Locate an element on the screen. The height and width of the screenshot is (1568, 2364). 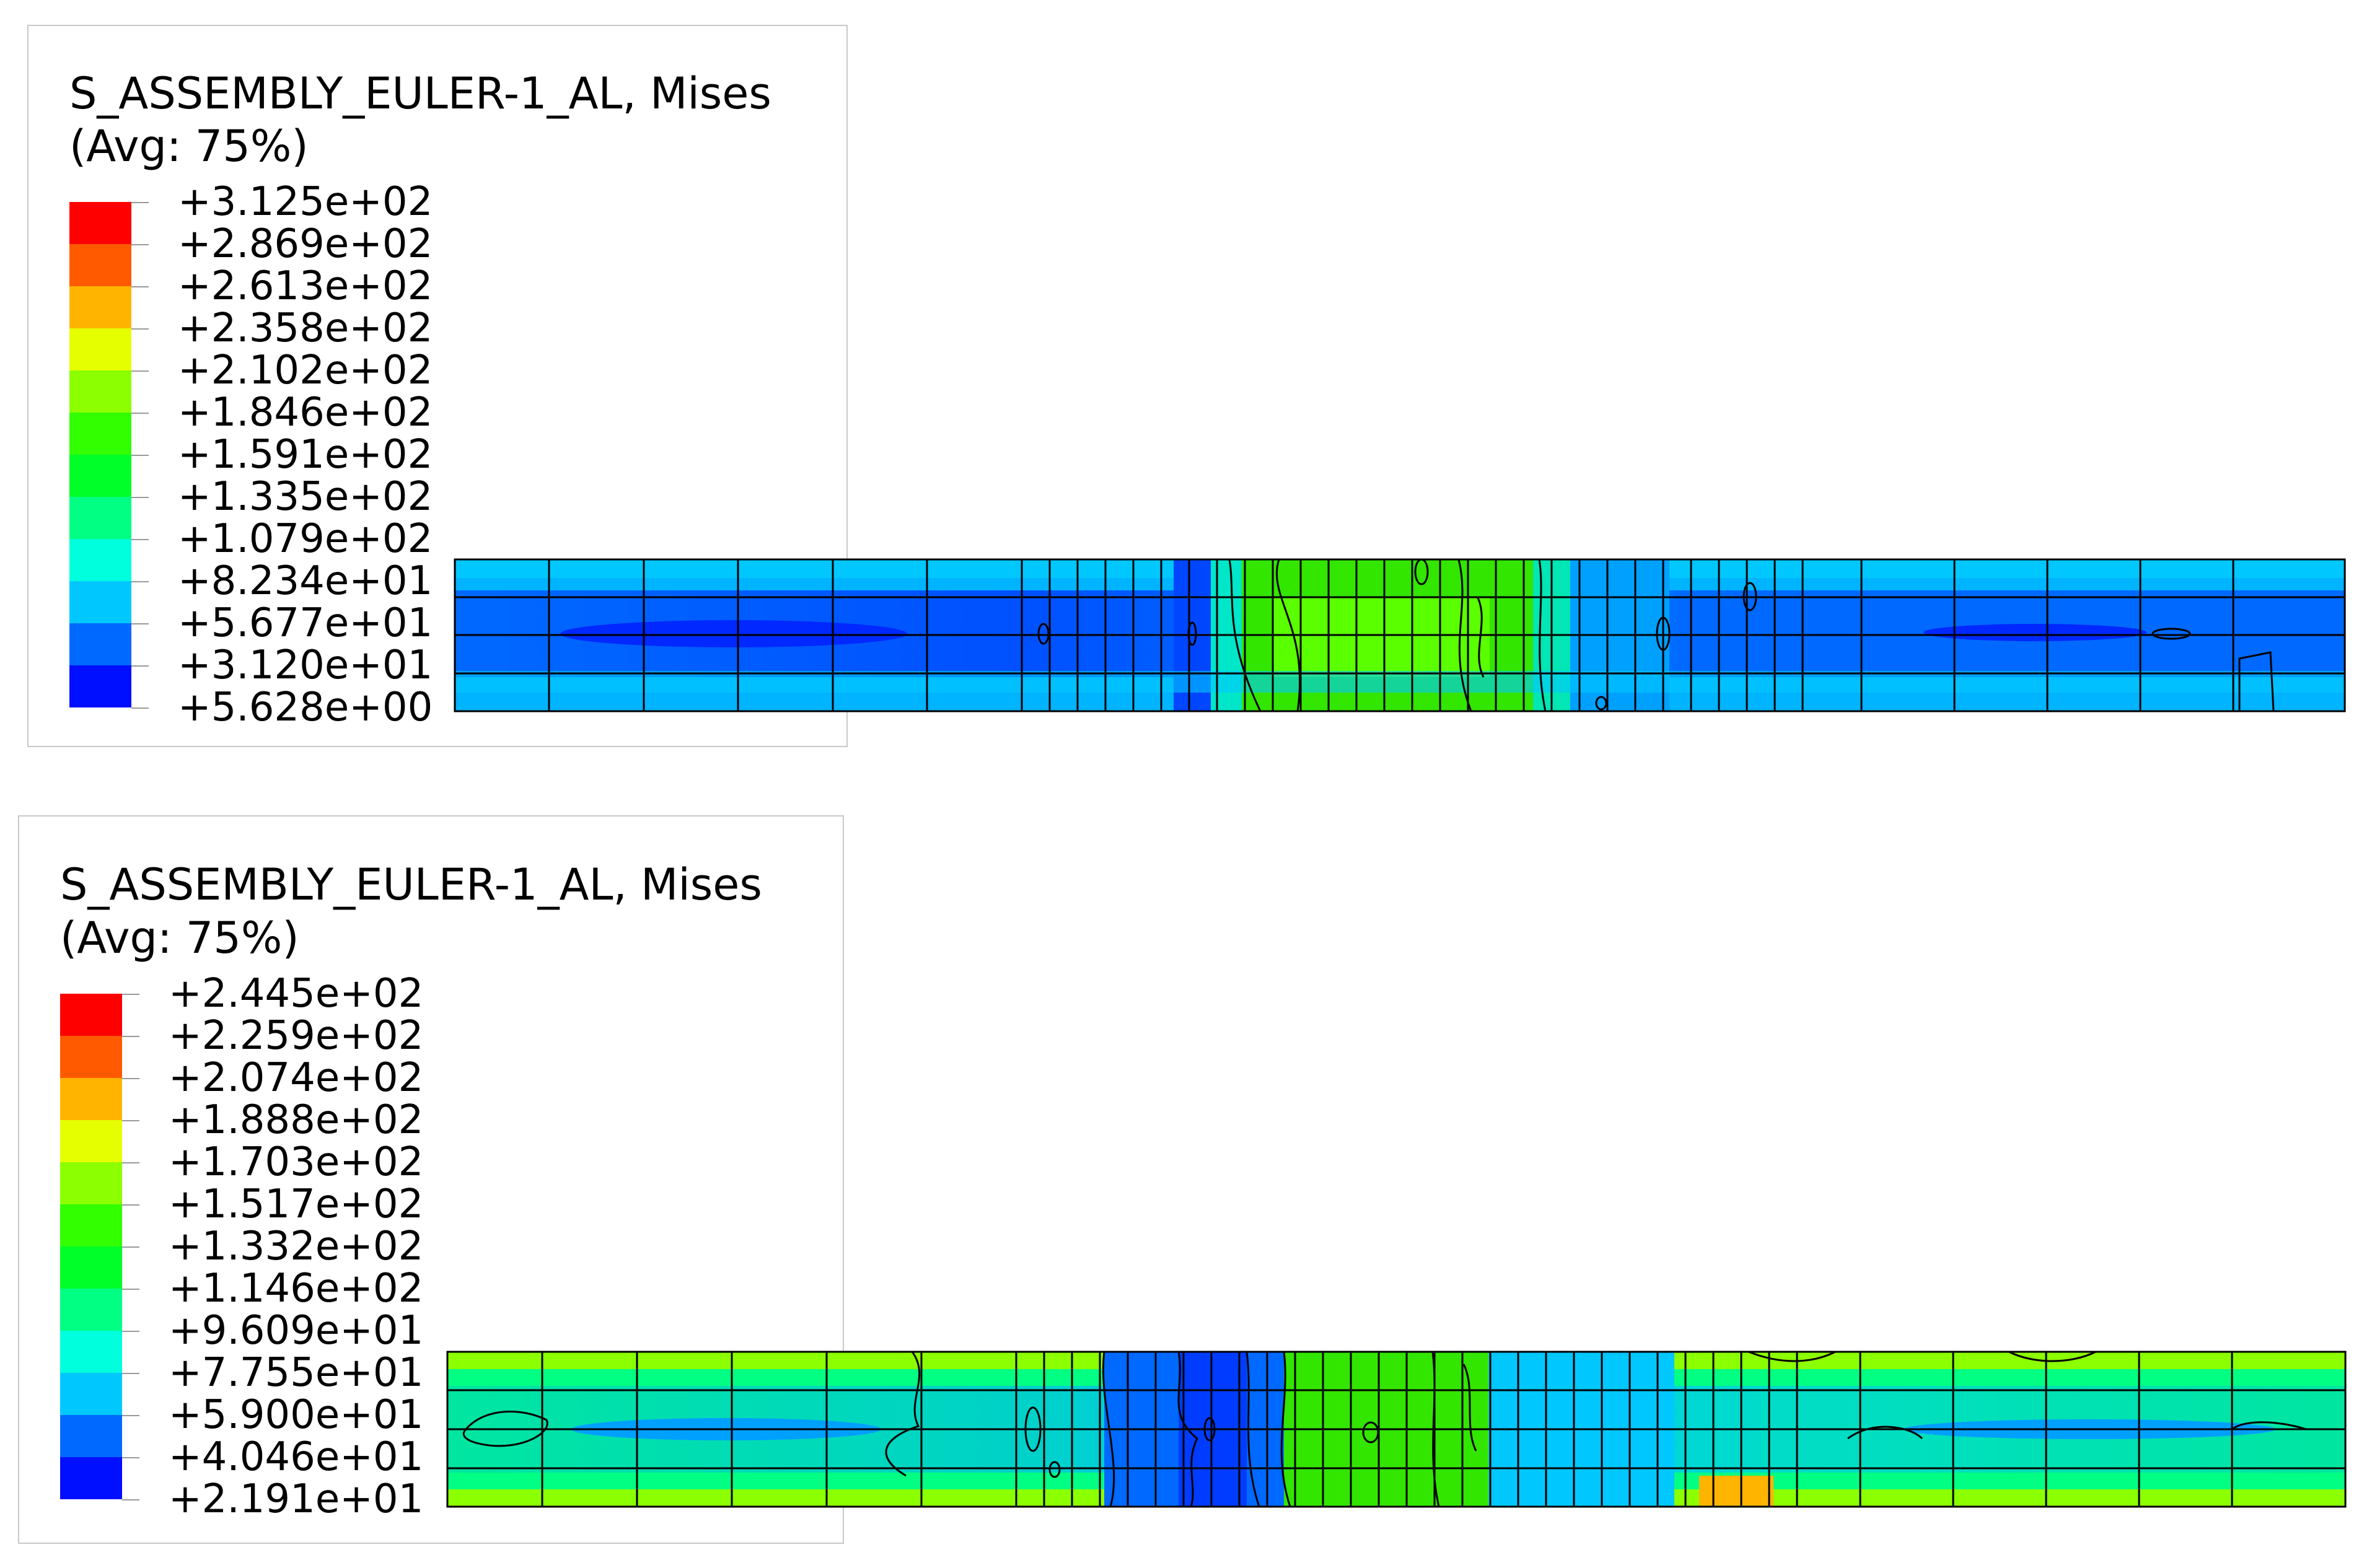
scale-label: +1.335e+02 is located at coordinates (305, 497).